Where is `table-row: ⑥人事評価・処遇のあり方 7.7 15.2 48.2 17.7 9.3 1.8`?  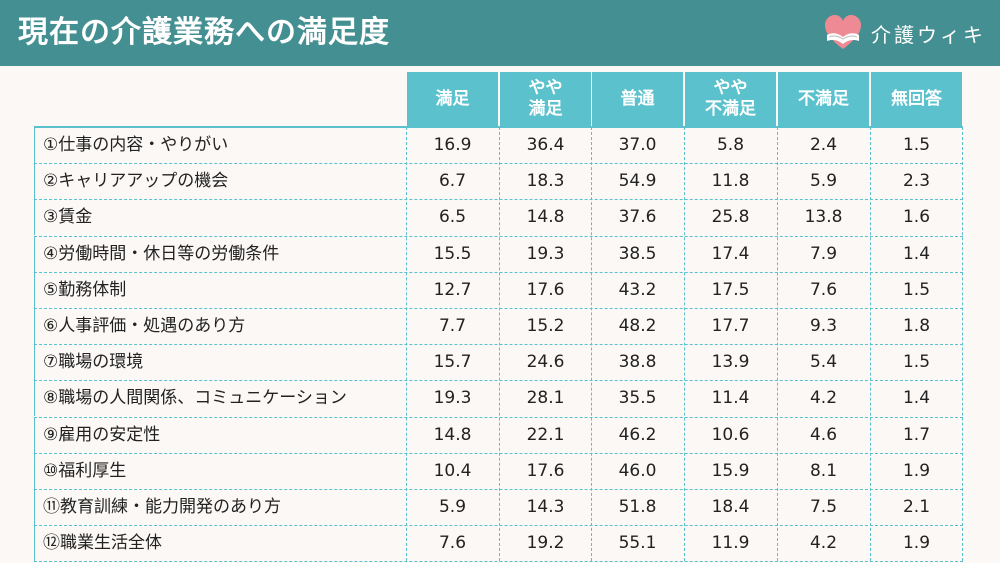 table-row: ⑥人事評価・処遇のあり方 7.7 15.2 48.2 17.7 9.3 1.8 is located at coordinates (500, 326).